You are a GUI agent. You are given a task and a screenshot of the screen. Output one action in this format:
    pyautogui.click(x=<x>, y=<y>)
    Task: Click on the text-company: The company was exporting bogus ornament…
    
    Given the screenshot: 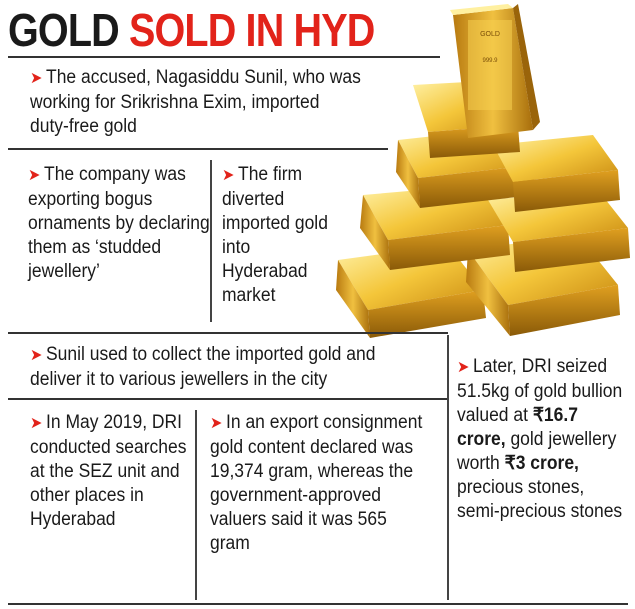 What is the action you would take?
    pyautogui.click(x=119, y=223)
    